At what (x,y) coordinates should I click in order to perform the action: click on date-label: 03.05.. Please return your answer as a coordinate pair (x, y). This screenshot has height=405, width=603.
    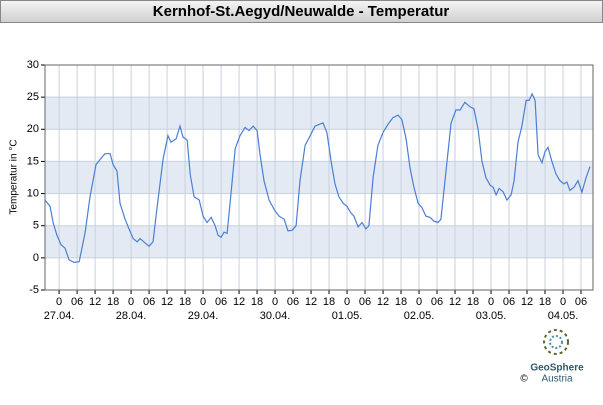
    Looking at the image, I should click on (491, 316).